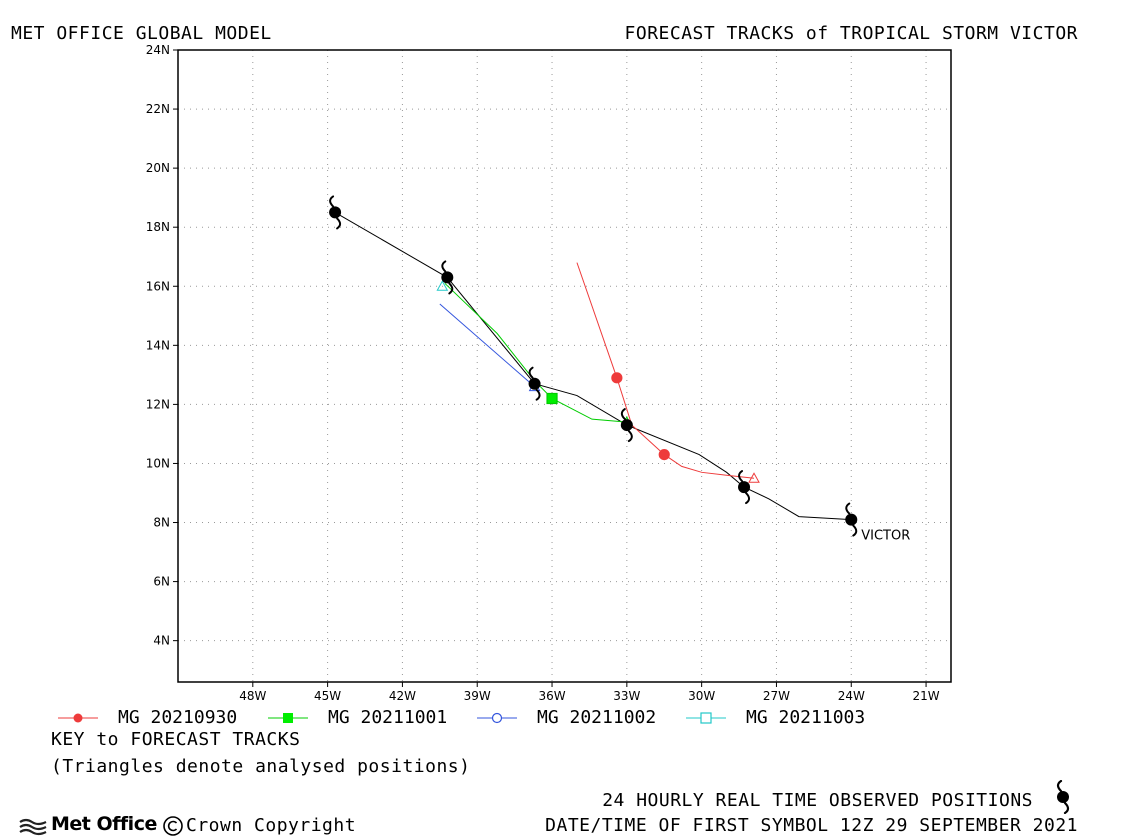 Image resolution: width=1130 pixels, height=840 pixels. I want to click on met-office-logo-text: Met Office, so click(104, 824).